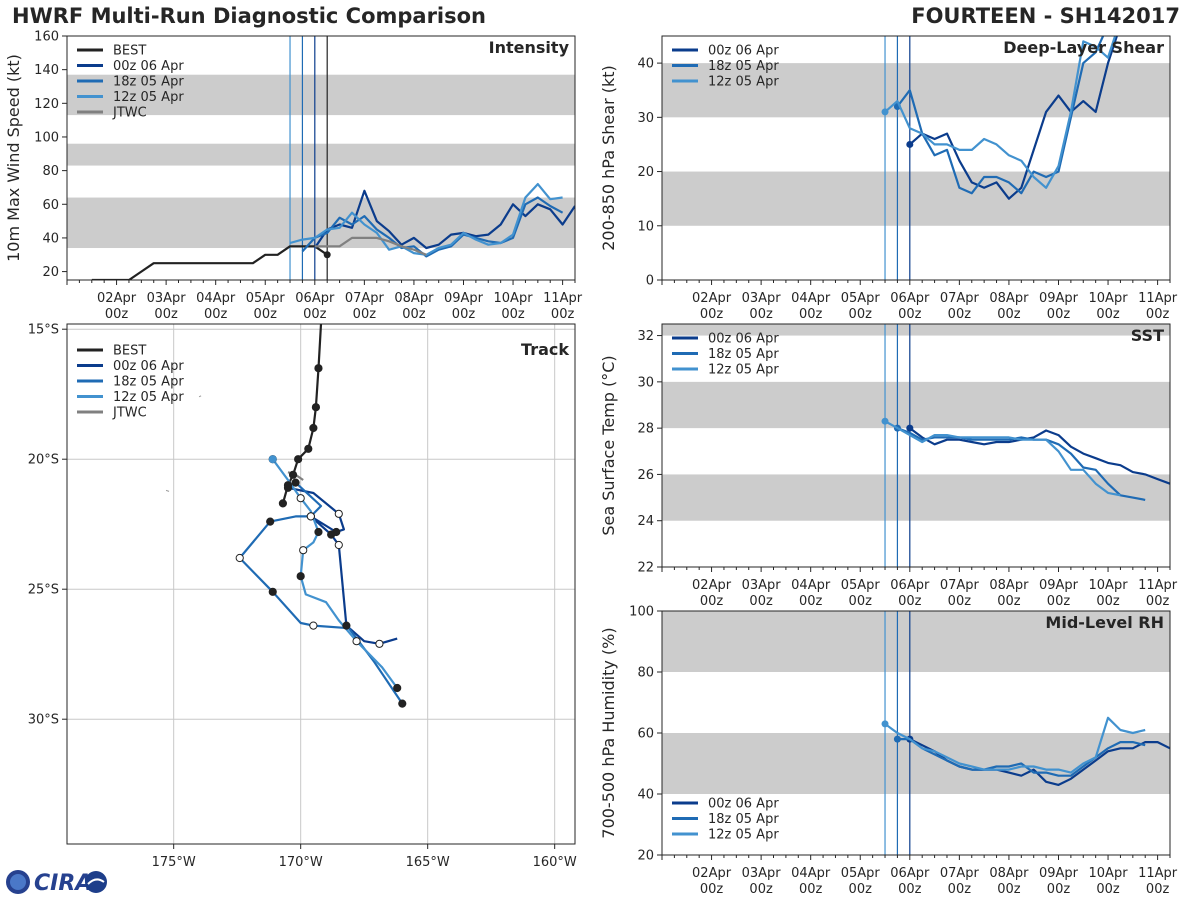  I want to click on track-start-point-12z-05-apr, so click(272, 459).